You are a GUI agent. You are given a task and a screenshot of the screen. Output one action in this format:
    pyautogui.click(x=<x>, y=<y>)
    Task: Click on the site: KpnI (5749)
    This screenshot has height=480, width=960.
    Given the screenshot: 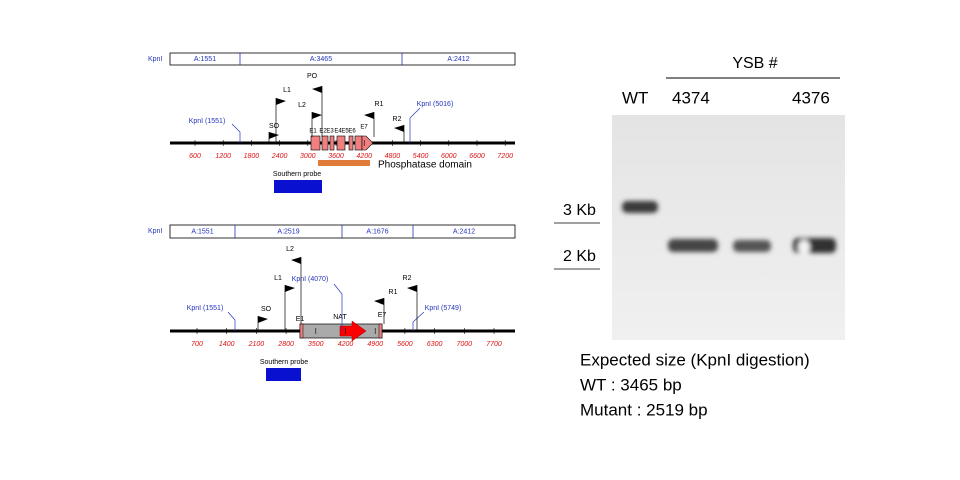 What is the action you would take?
    pyautogui.click(x=443, y=308)
    